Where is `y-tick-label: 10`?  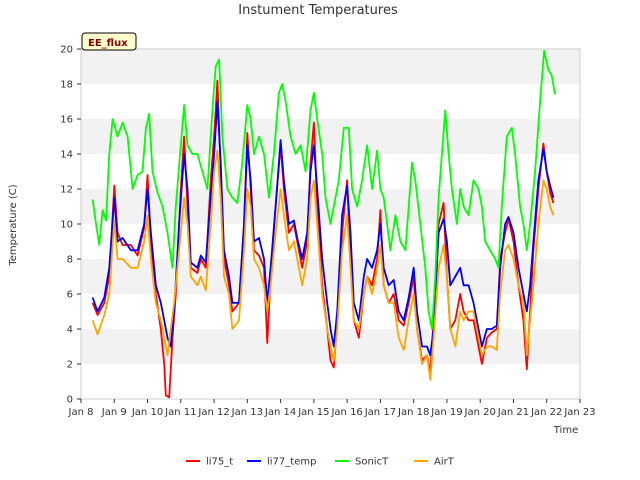 y-tick-label: 10 is located at coordinates (66, 225).